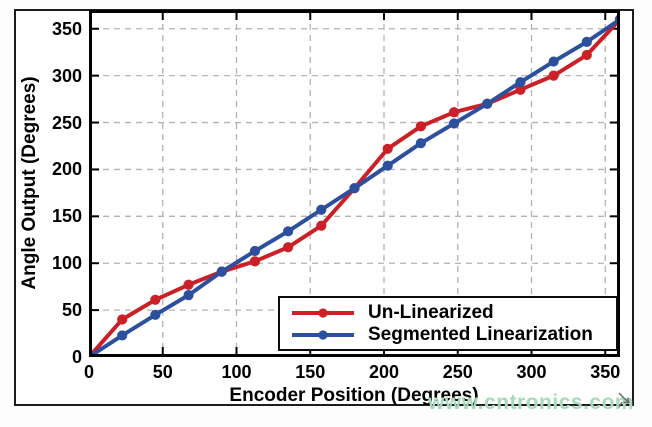 The height and width of the screenshot is (427, 652). Describe the element at coordinates (66, 263) in the screenshot. I see `y-tick-label: 100` at that location.